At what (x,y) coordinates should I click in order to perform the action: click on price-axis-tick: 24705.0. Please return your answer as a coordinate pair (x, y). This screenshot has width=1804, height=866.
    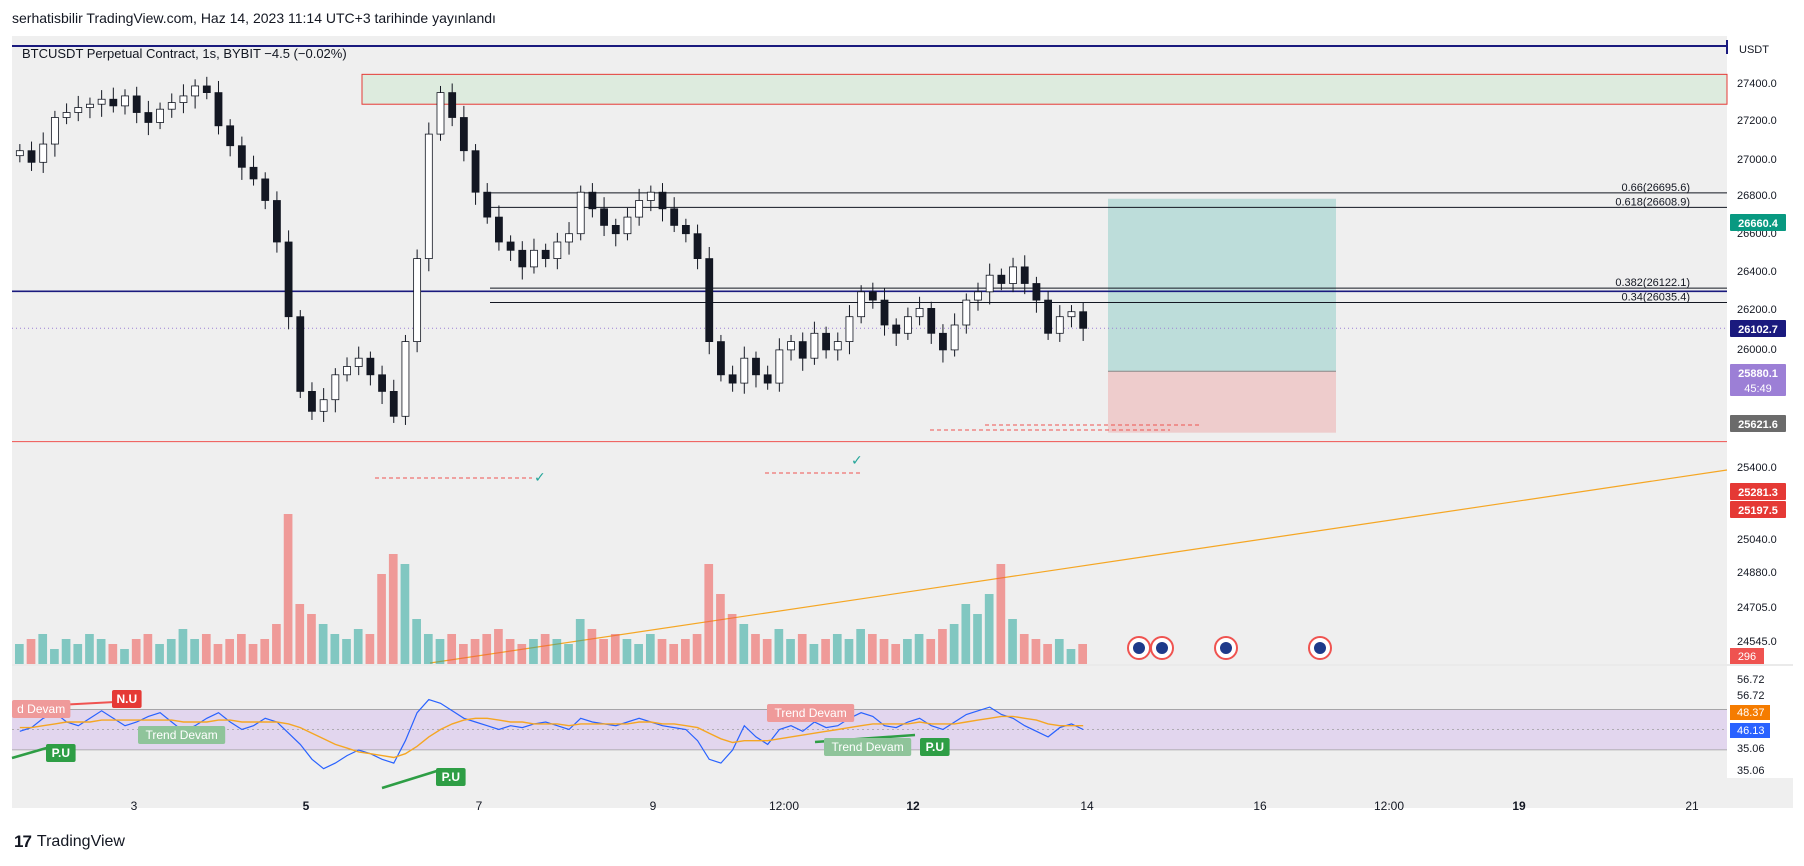
    Looking at the image, I should click on (1757, 608).